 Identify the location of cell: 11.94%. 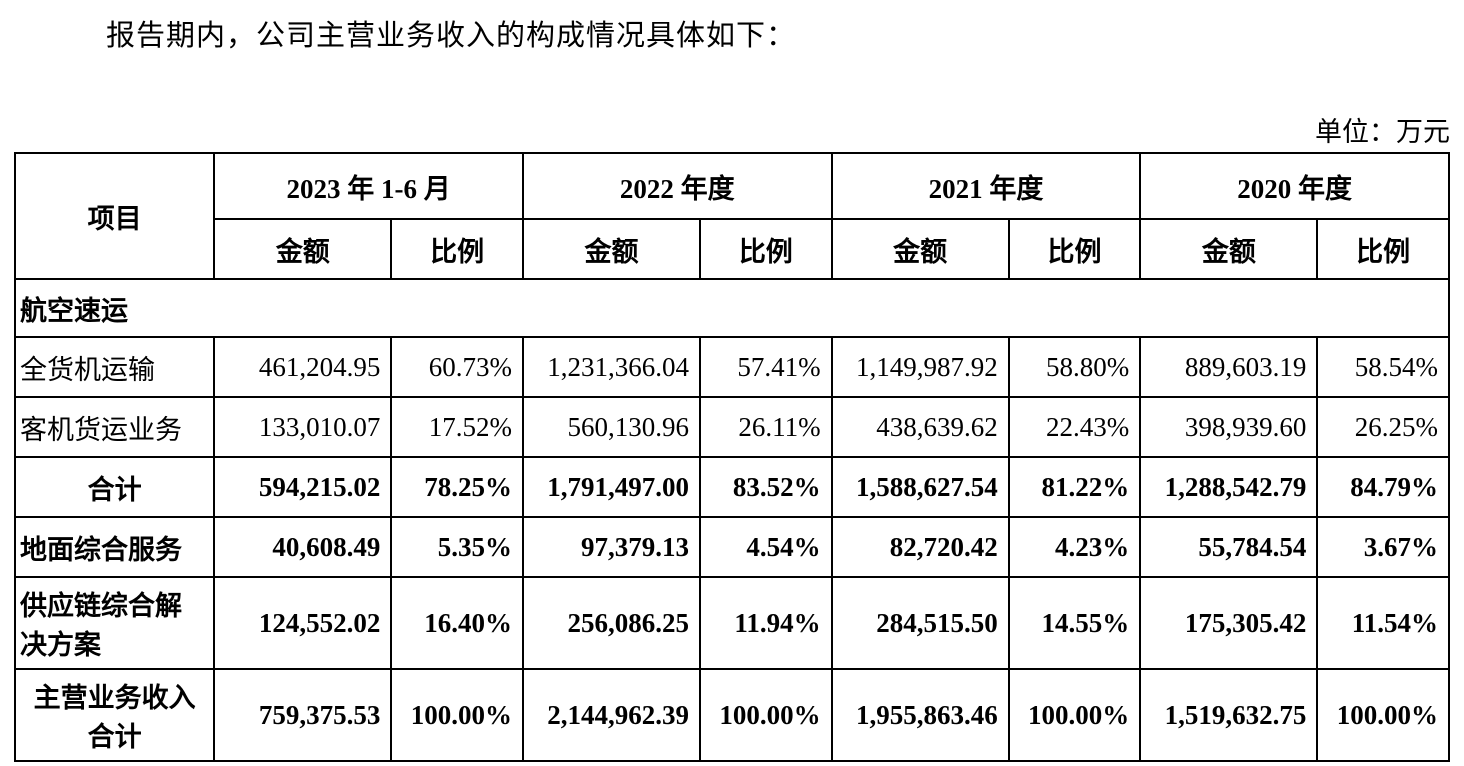
(766, 623).